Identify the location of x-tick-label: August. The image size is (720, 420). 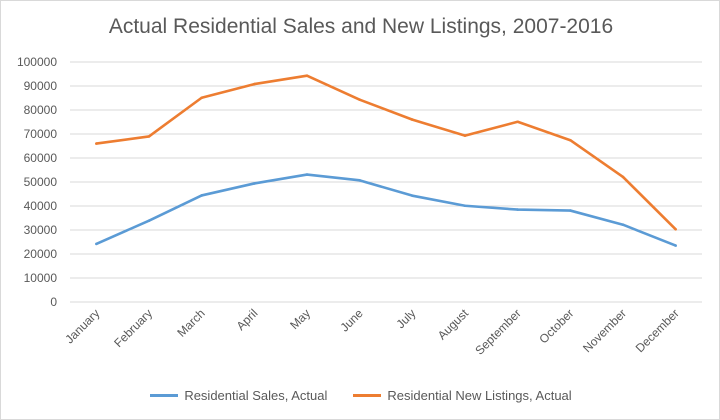
(453, 324).